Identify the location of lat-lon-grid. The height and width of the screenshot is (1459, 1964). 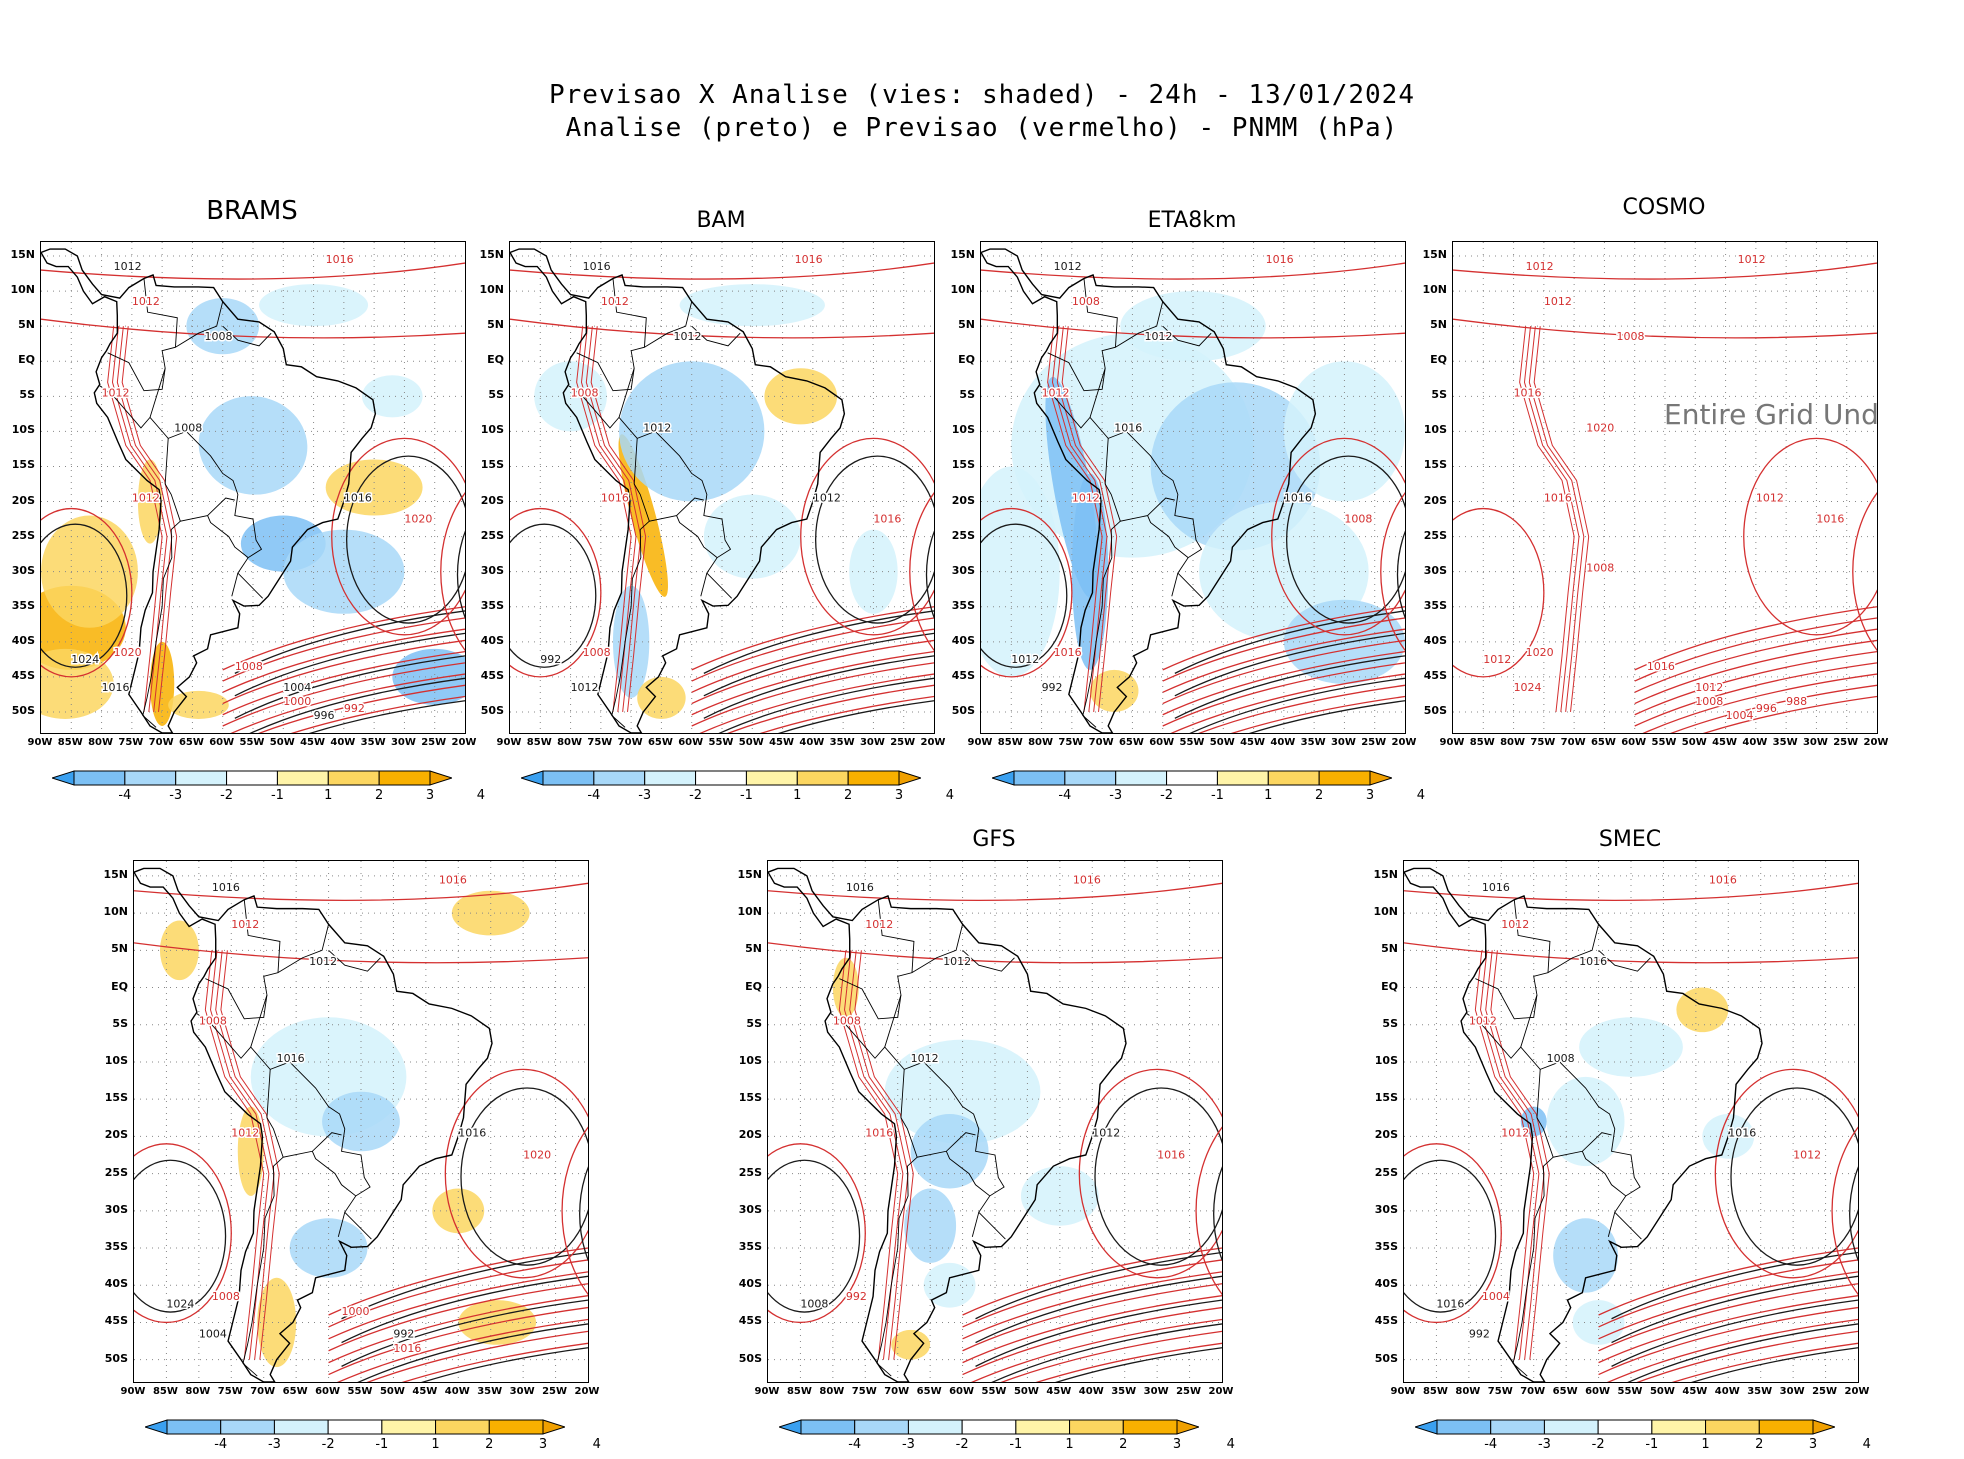
(1631, 1121).